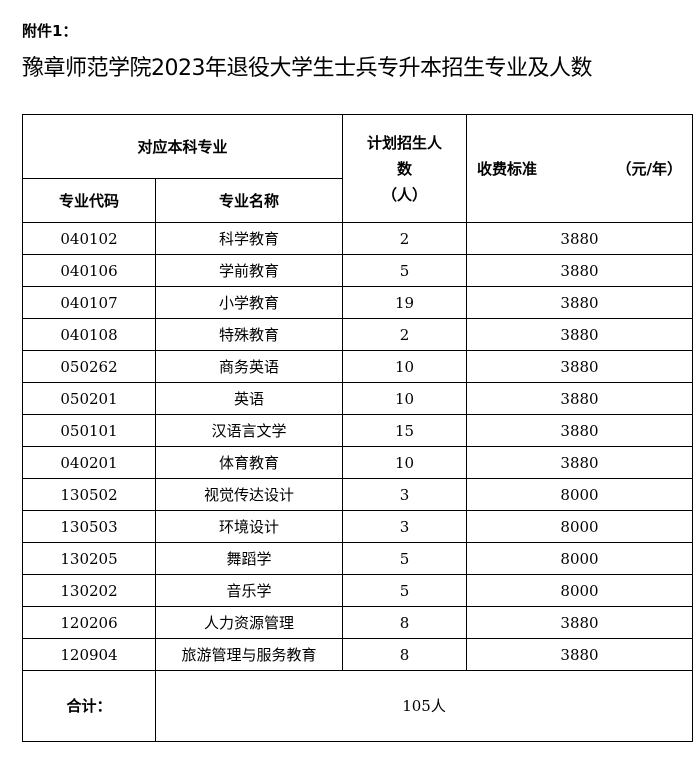  I want to click on cell-code: 130202, so click(89, 590).